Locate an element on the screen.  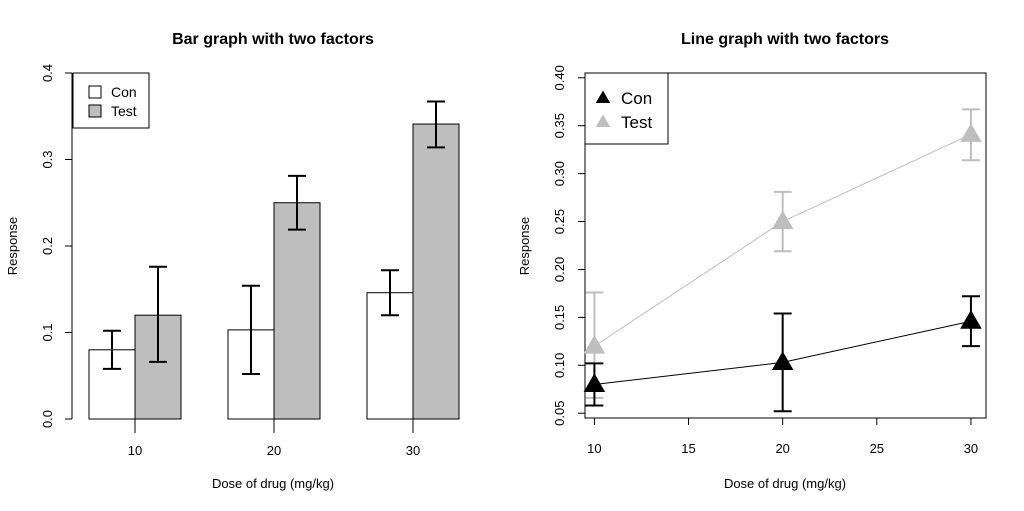
line-legend-box is located at coordinates (626, 108).